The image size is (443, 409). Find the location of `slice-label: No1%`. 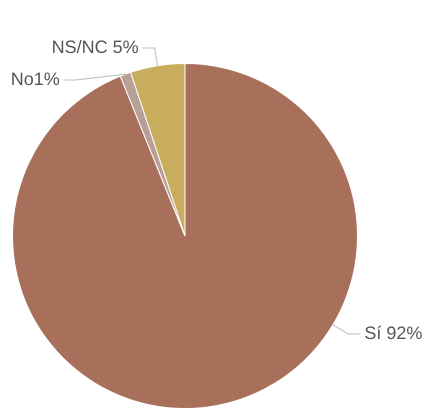

slice-label: No1% is located at coordinates (35, 78).